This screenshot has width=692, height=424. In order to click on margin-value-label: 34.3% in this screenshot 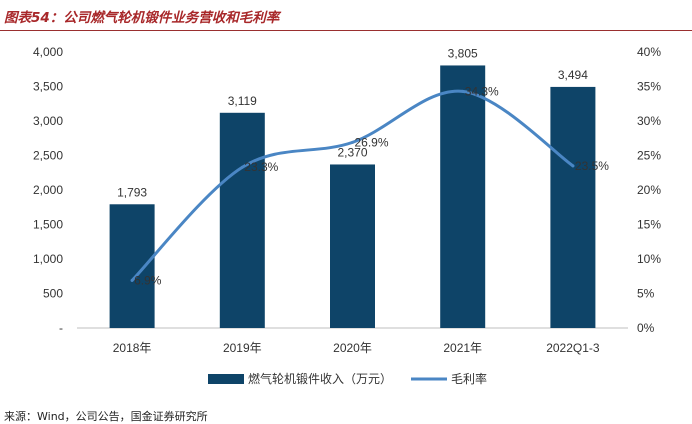, I will do `click(482, 91)`.